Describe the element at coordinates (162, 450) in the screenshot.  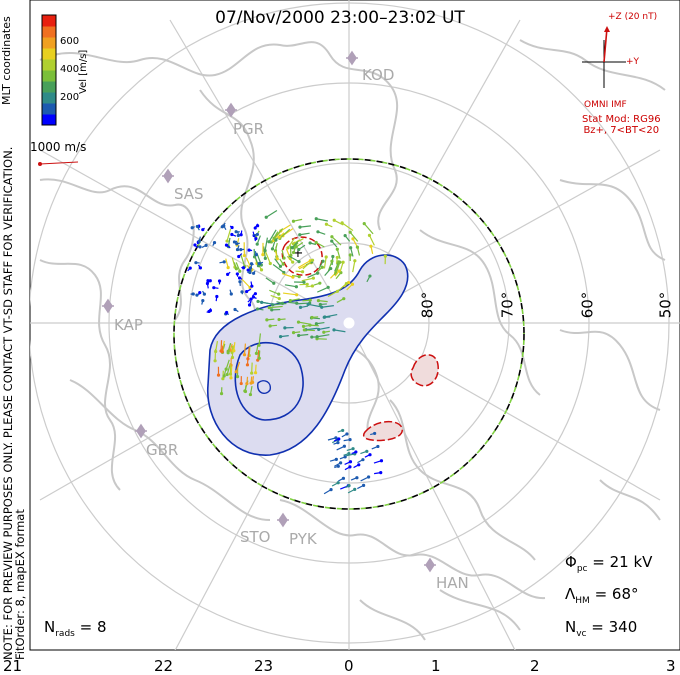
I see `station-gbr: GBR` at that location.